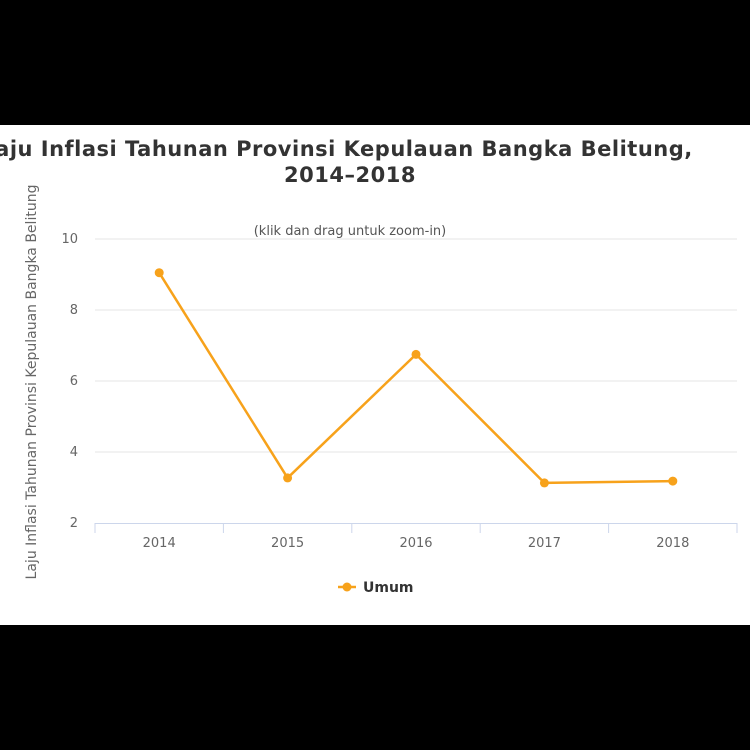 Image resolution: width=750 pixels, height=750 pixels. I want to click on y-tick-label: 8, so click(74, 310).